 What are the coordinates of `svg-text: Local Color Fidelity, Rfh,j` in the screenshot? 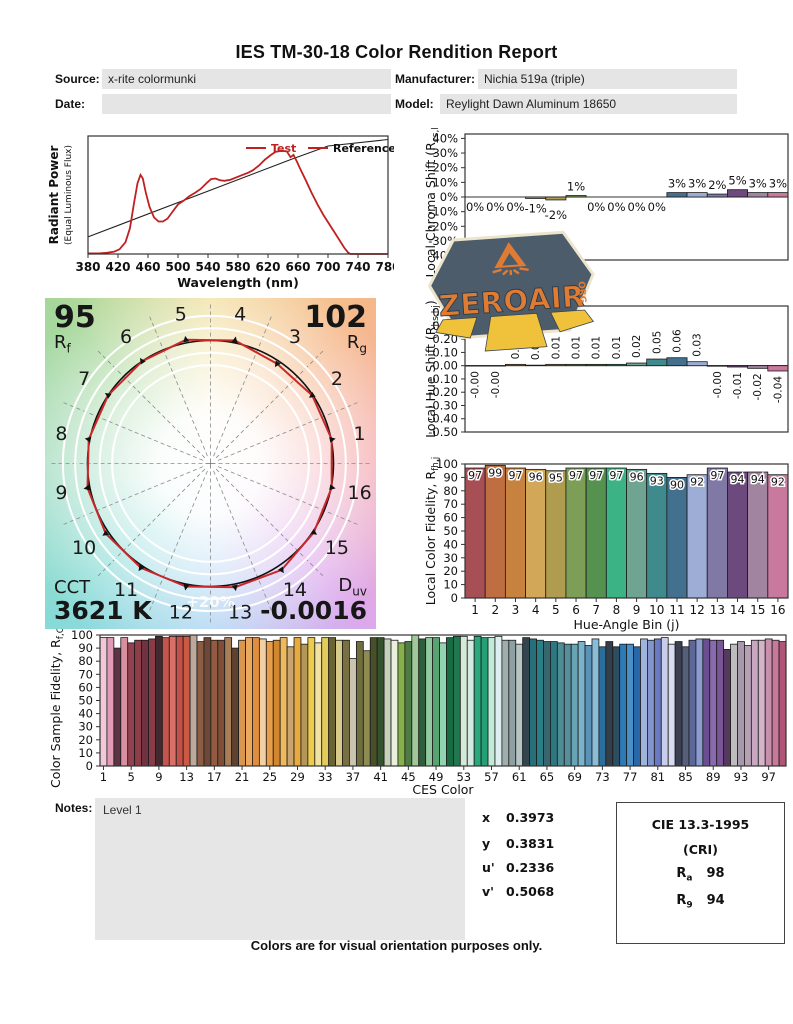 It's located at (432, 531).